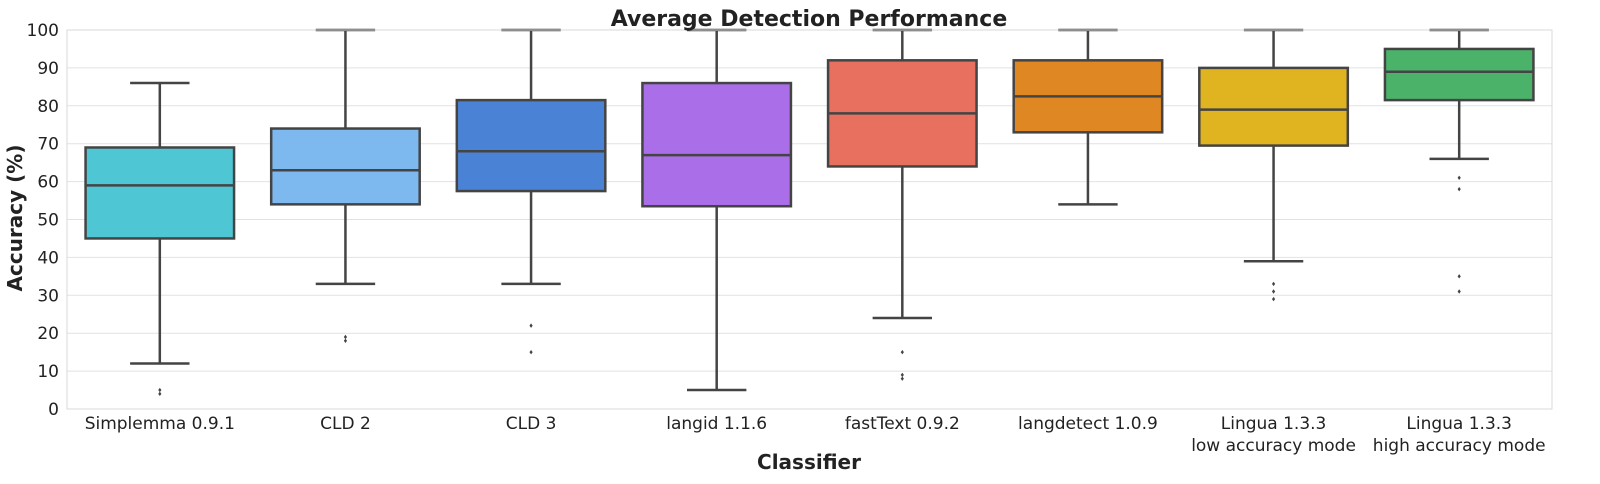 Image resolution: width=1600 pixels, height=484 pixels. Describe the element at coordinates (43, 31) in the screenshot. I see `y-tick-label: 100` at that location.